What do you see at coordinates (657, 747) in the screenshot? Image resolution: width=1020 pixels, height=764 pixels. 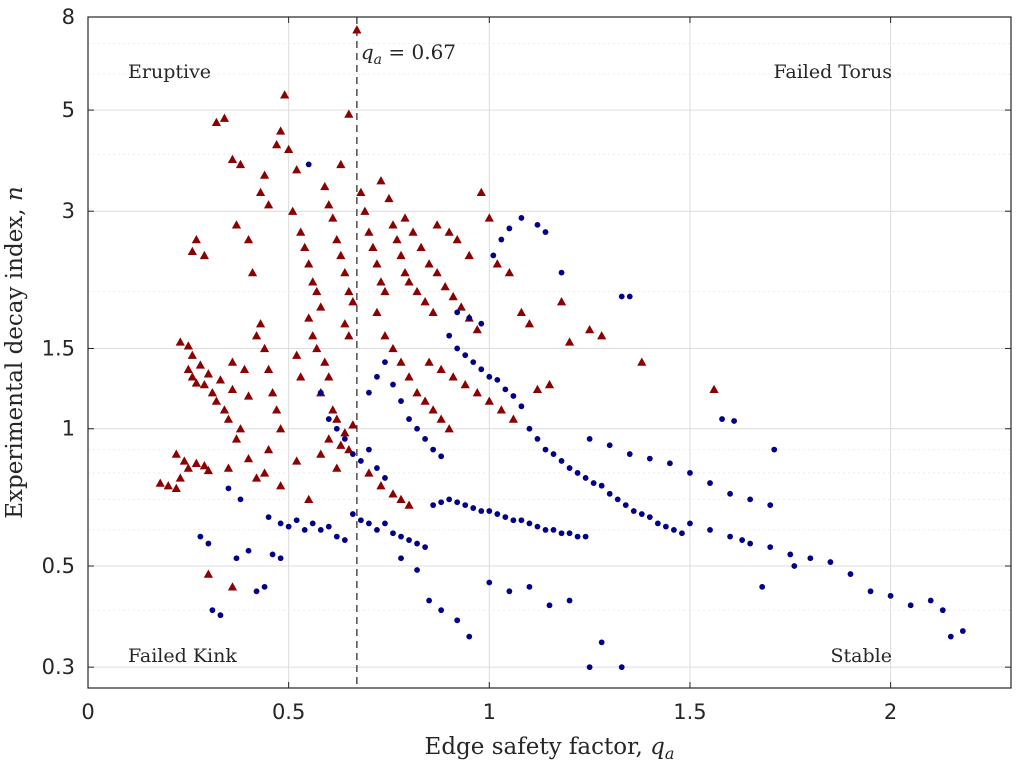 I see `x-label-symbol: q` at bounding box center [657, 747].